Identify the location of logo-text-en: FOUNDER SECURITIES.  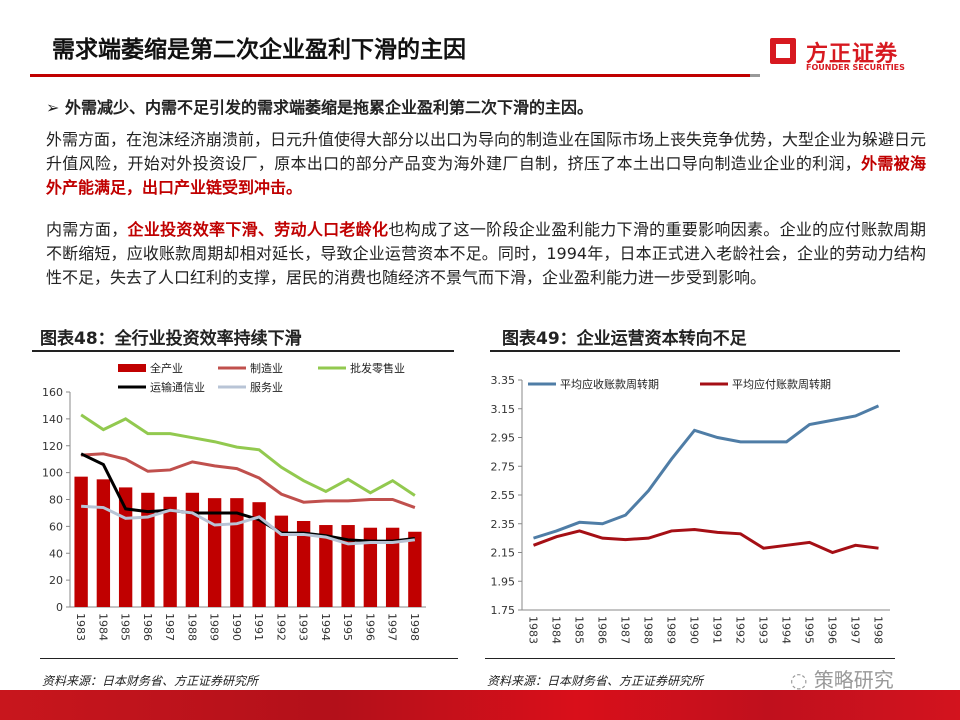
(855, 67).